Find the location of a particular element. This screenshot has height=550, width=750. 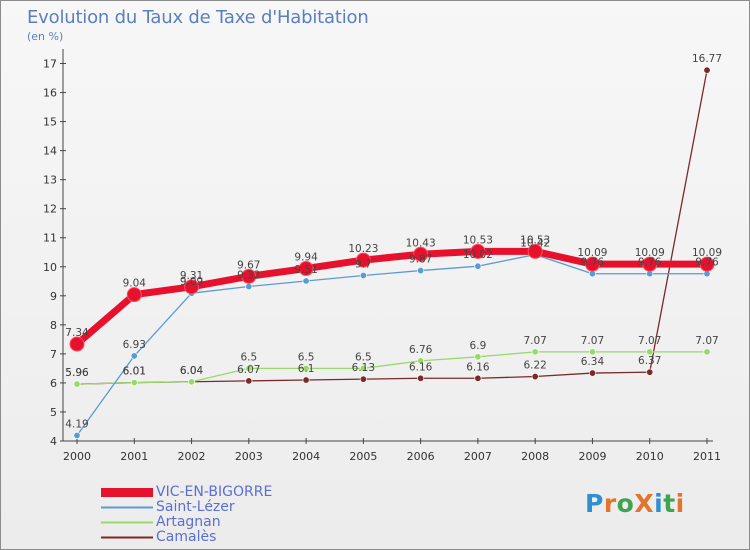

y-tick-label-12: 16 is located at coordinates (50, 93).